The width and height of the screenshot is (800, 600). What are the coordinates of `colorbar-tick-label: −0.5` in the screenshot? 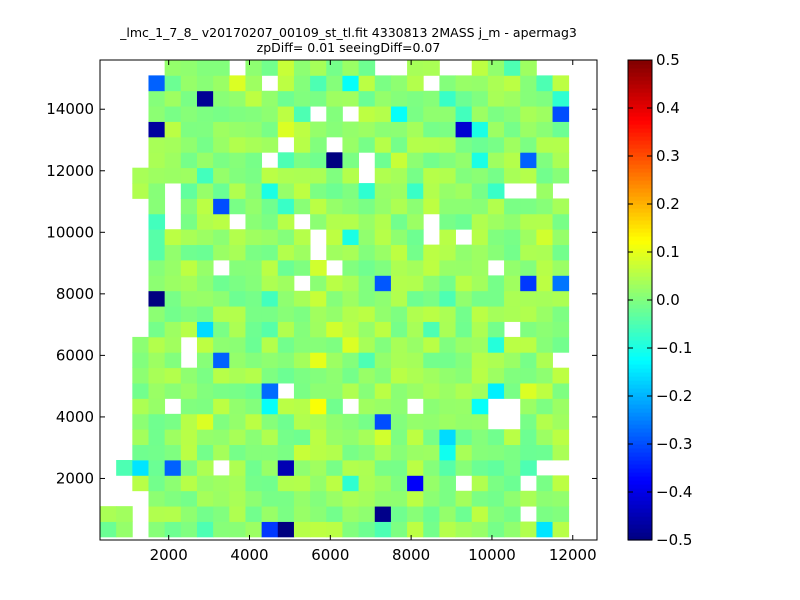 It's located at (674, 540).